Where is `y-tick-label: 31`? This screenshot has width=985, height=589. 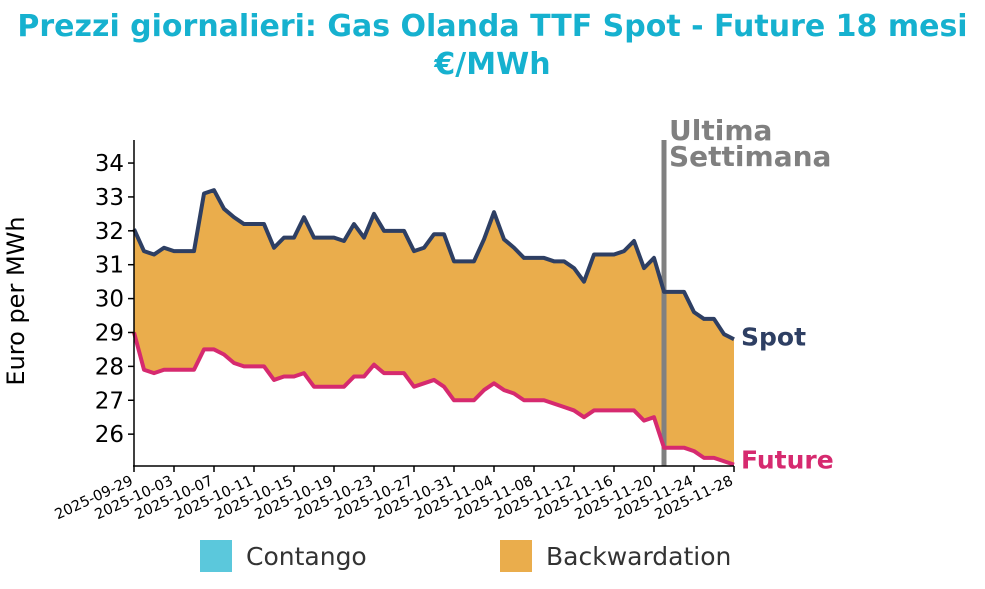 y-tick-label: 31 is located at coordinates (109, 266).